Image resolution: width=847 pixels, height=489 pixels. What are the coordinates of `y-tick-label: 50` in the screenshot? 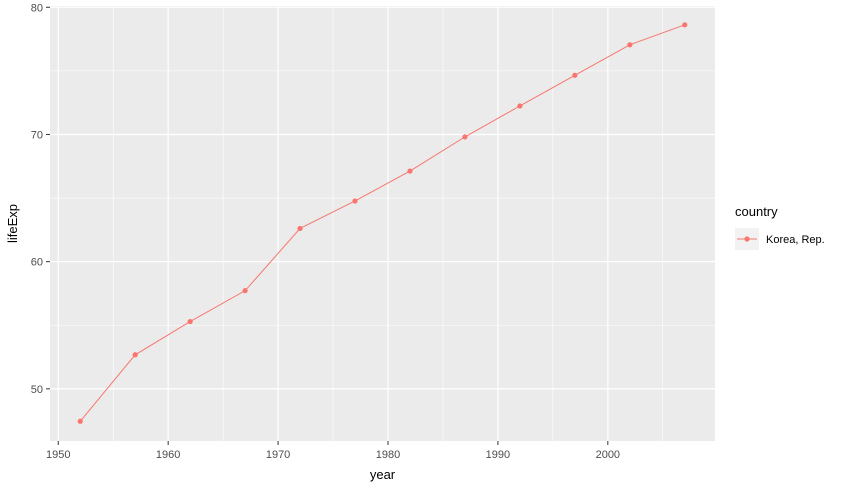 It's located at (37, 390).